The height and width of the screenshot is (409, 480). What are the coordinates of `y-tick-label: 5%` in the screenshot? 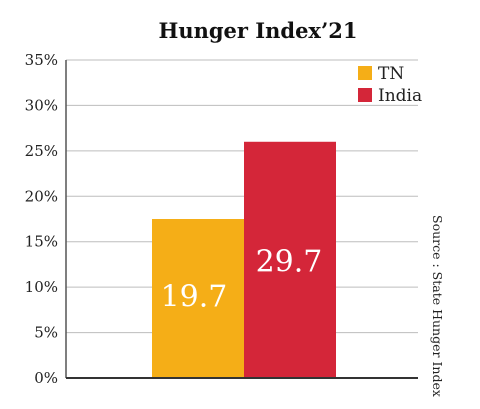 It's located at (46, 333).